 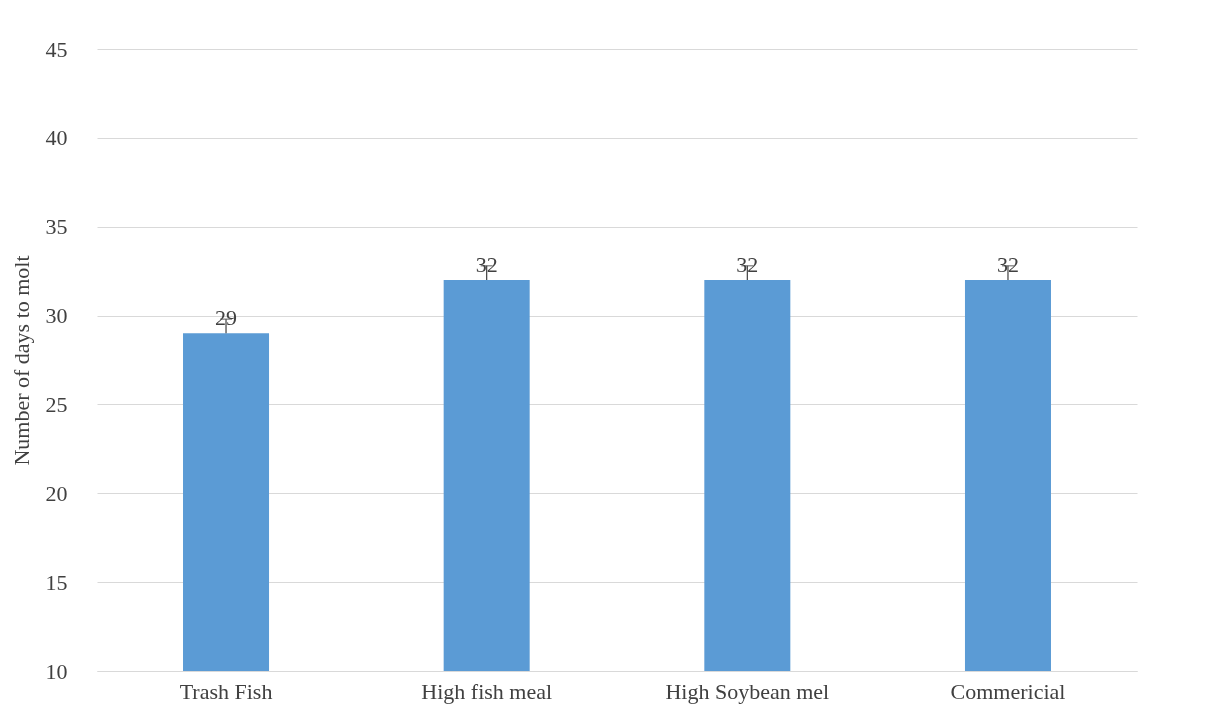 What do you see at coordinates (56, 227) in the screenshot?
I see `y-tick-label: 35` at bounding box center [56, 227].